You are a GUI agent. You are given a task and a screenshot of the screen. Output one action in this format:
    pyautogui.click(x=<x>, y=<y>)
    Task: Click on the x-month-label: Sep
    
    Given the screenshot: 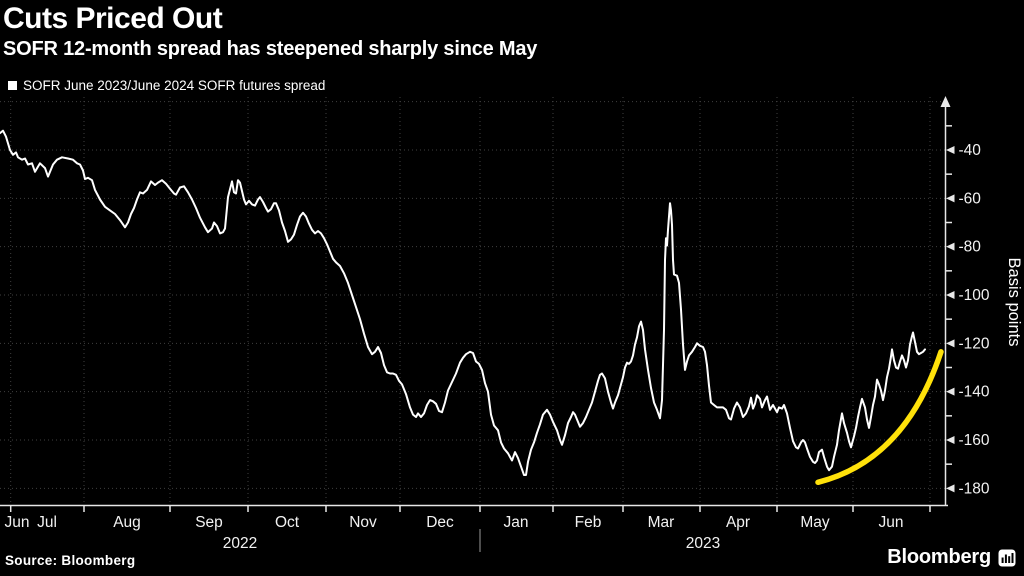 What is the action you would take?
    pyautogui.click(x=209, y=522)
    